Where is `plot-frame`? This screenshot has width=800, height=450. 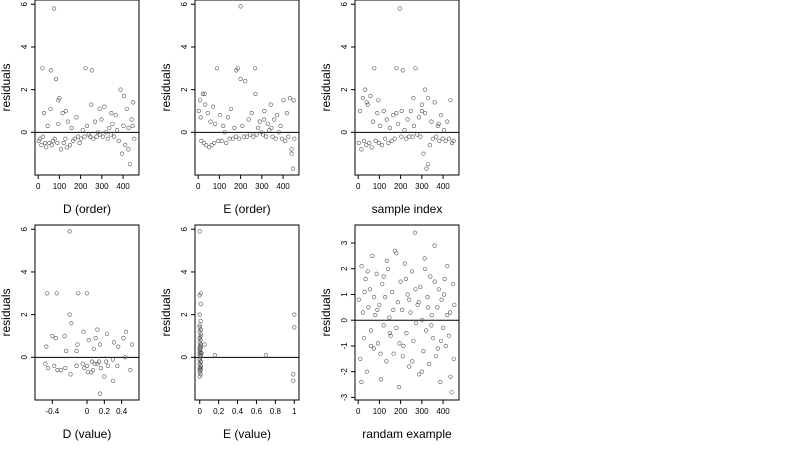
plot-frame is located at coordinates (407, 88).